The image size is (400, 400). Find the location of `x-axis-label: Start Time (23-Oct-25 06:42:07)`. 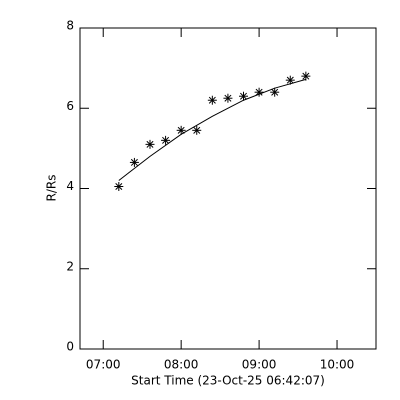

x-axis-label: Start Time (23-Oct-25 06:42:07) is located at coordinates (228, 381).